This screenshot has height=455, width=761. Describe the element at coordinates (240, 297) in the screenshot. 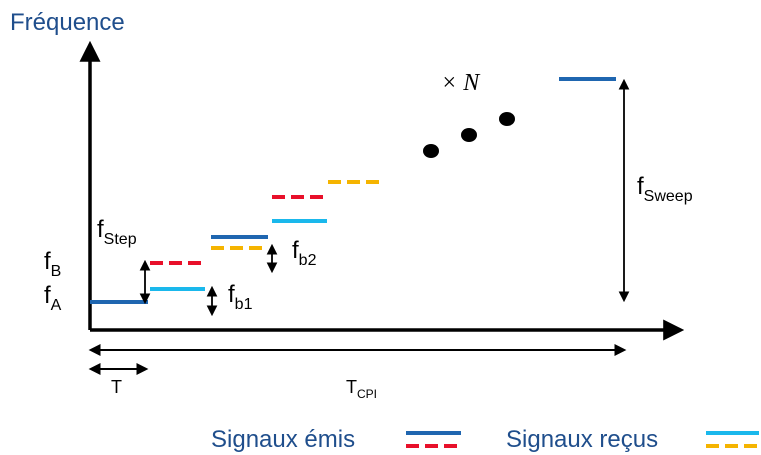

I see `f-b1-label: fb1` at that location.